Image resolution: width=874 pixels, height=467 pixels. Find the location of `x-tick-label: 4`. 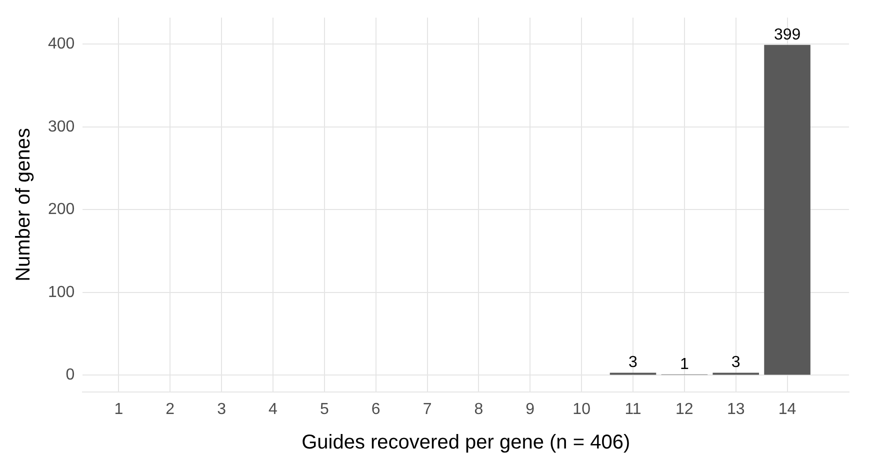

x-tick-label: 4 is located at coordinates (273, 409).